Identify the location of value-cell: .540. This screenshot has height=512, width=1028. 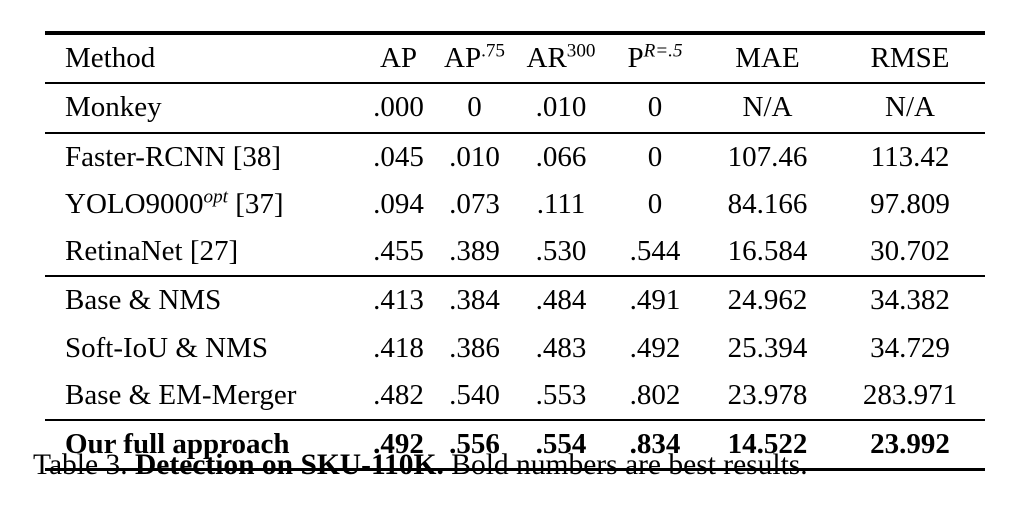
(474, 394).